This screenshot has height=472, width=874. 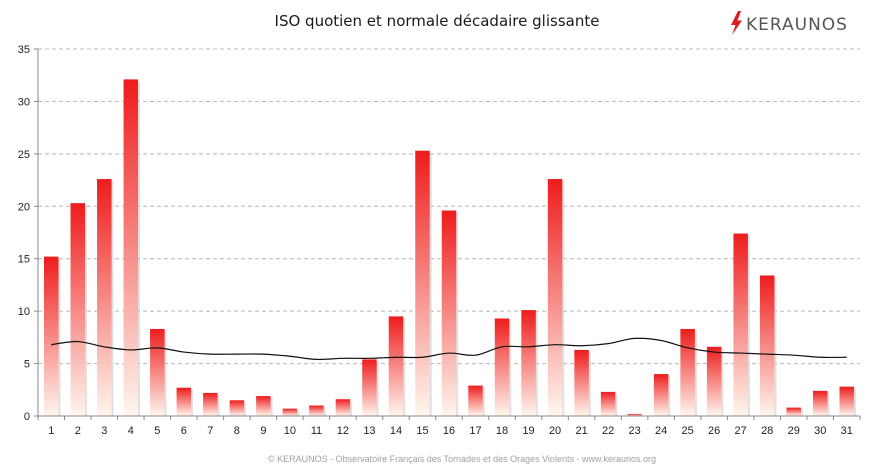 I want to click on x-tick-label: 27, so click(x=741, y=431).